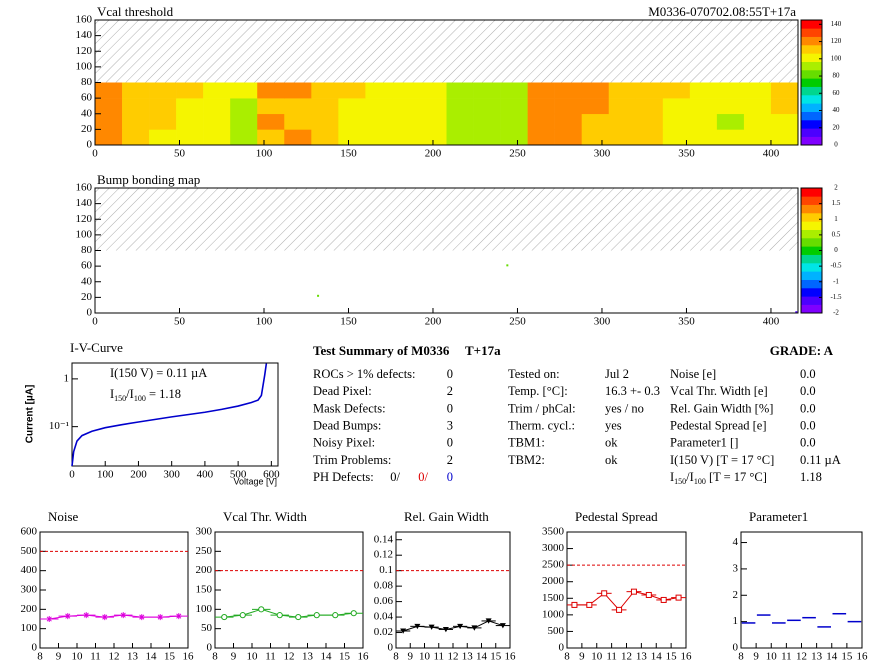 The width and height of the screenshot is (896, 672). What do you see at coordinates (383, 632) in the screenshot?
I see `y-tick-label: 0.02` at bounding box center [383, 632].